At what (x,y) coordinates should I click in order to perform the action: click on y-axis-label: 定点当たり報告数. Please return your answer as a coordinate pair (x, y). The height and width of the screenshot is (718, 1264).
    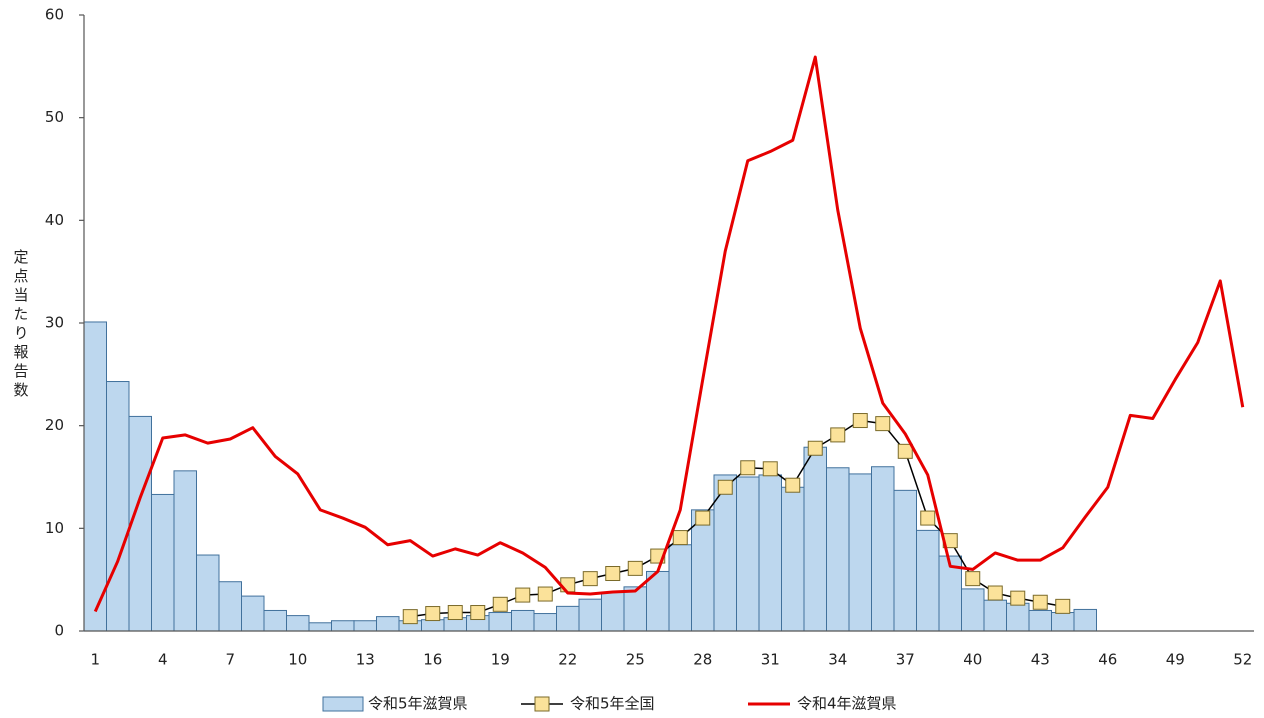
    Looking at the image, I should click on (21, 325).